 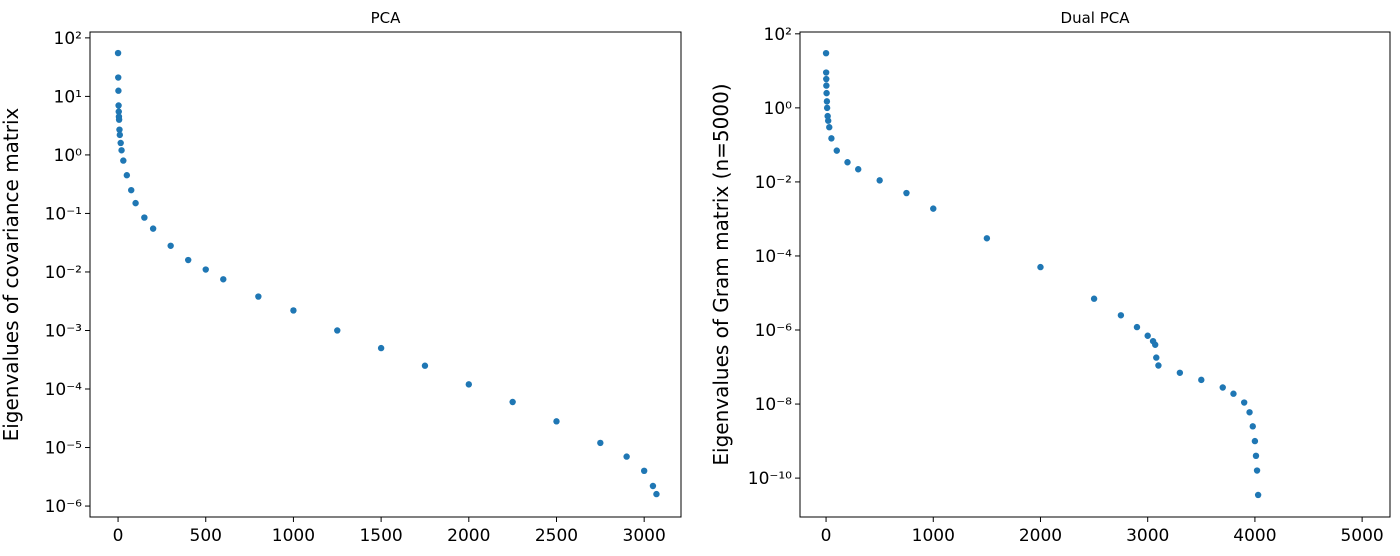 What do you see at coordinates (64, 507) in the screenshot?
I see `y-tick-label: 10⁻⁶` at bounding box center [64, 507].